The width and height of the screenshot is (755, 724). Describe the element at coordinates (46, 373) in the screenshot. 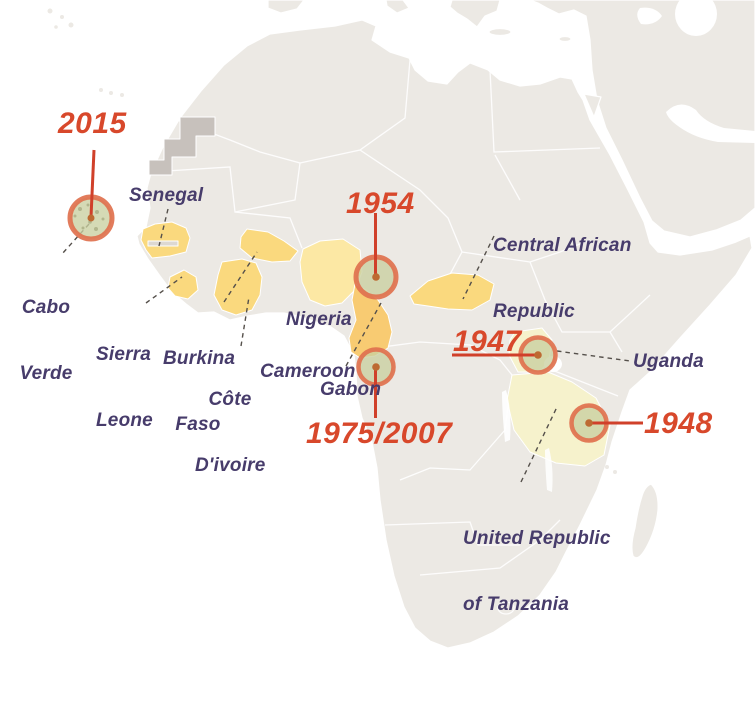

I see `country-label-cabo-verde-line2: Verde` at that location.